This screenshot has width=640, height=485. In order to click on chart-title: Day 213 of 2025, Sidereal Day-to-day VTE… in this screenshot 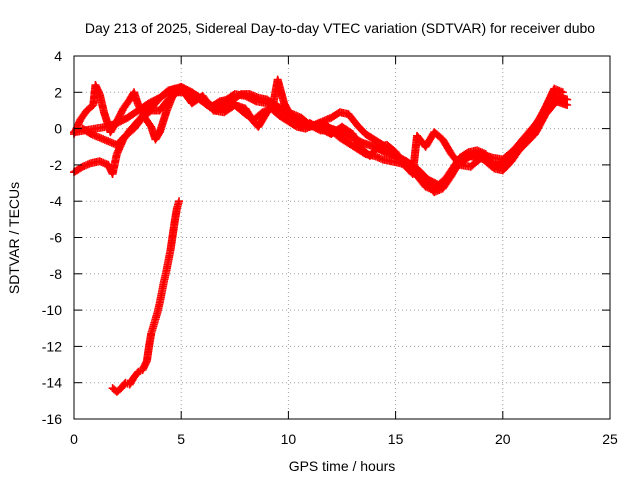, I will do `click(340, 28)`.